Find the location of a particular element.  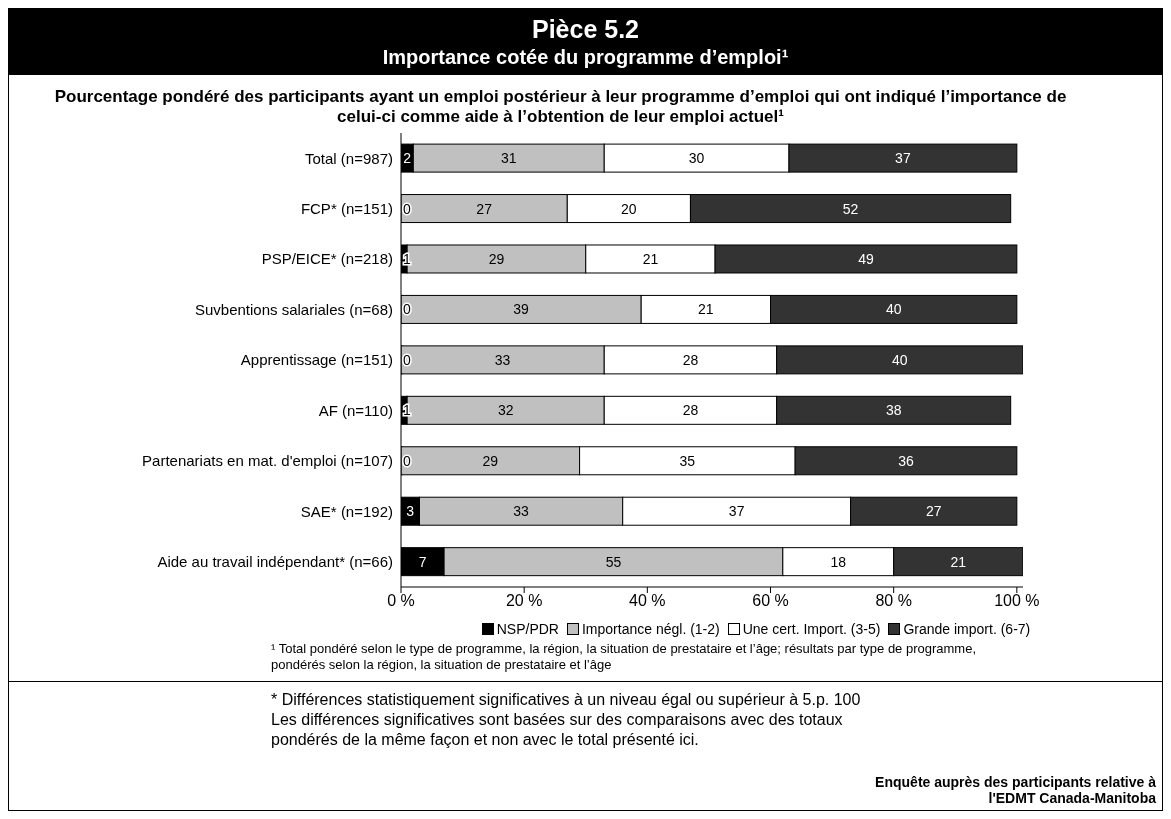

chart-title: Pièce 5.2 is located at coordinates (585, 29).